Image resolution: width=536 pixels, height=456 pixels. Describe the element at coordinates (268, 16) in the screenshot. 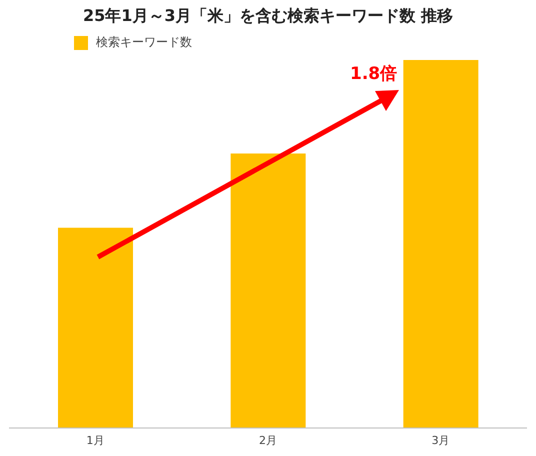

I see `chart-title: 25年1月～3月「米」を含む検索キーワード数 推移` at that location.